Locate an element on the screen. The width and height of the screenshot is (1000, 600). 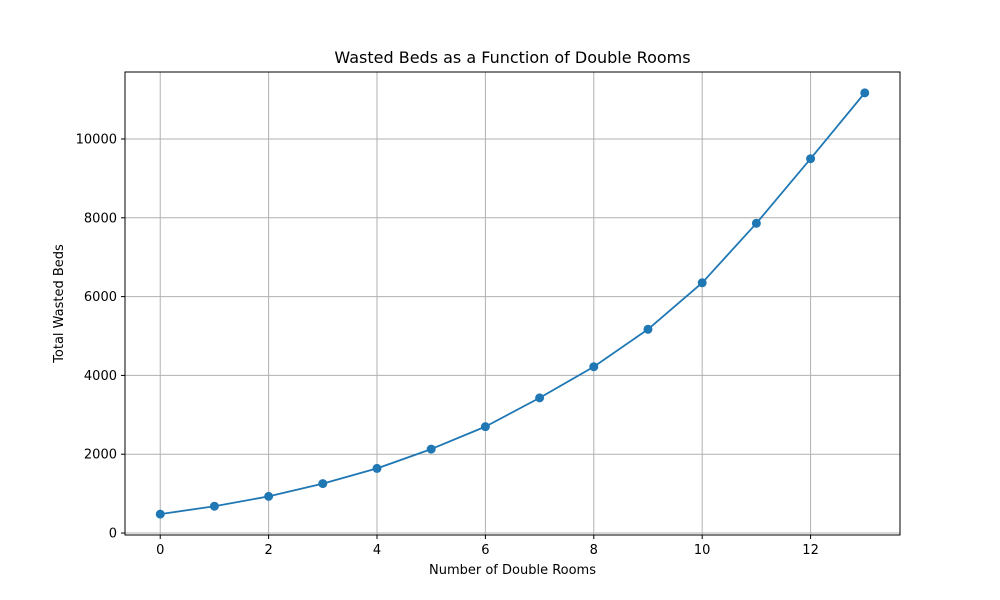
x-tick-label: 6 is located at coordinates (485, 550).